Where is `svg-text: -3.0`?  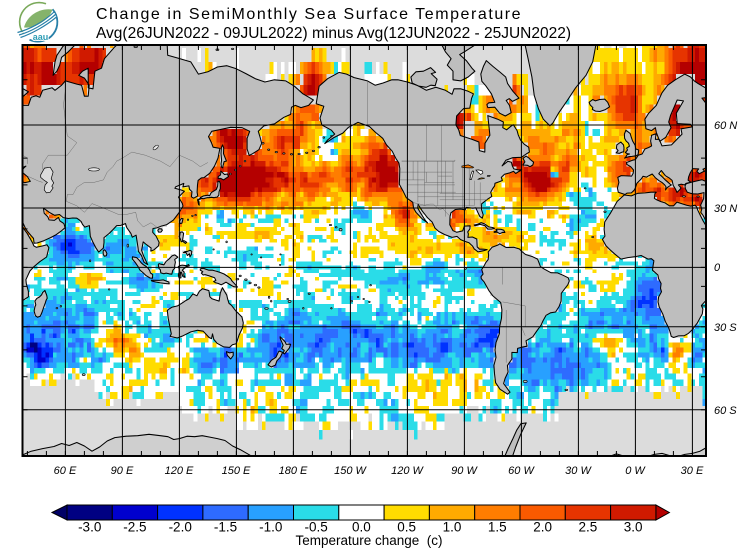
svg-text: -3.0 is located at coordinates (89, 527).